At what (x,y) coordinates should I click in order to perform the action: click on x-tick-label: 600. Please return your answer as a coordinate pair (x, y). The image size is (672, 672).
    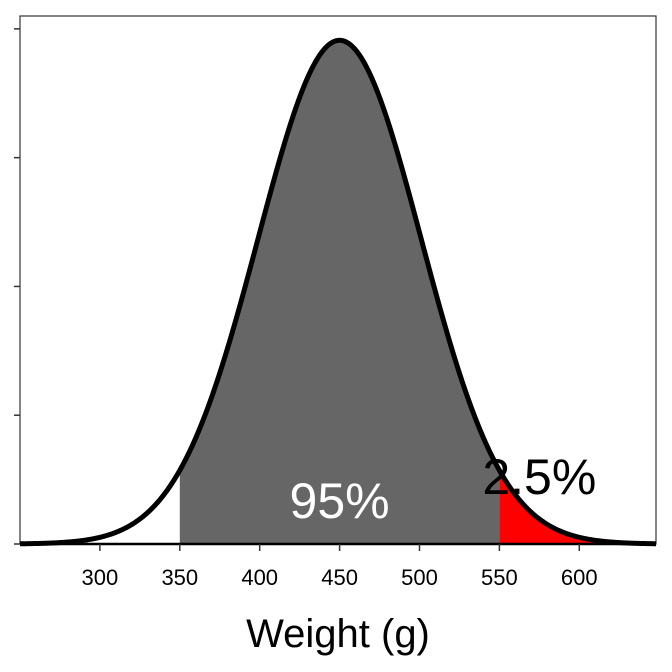
    Looking at the image, I should click on (579, 577).